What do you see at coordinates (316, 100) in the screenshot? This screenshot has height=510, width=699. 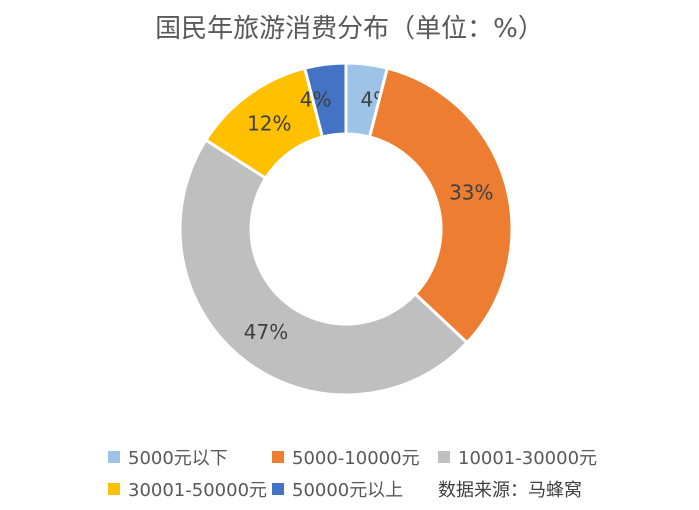 I see `slice-label-5: 4%` at bounding box center [316, 100].